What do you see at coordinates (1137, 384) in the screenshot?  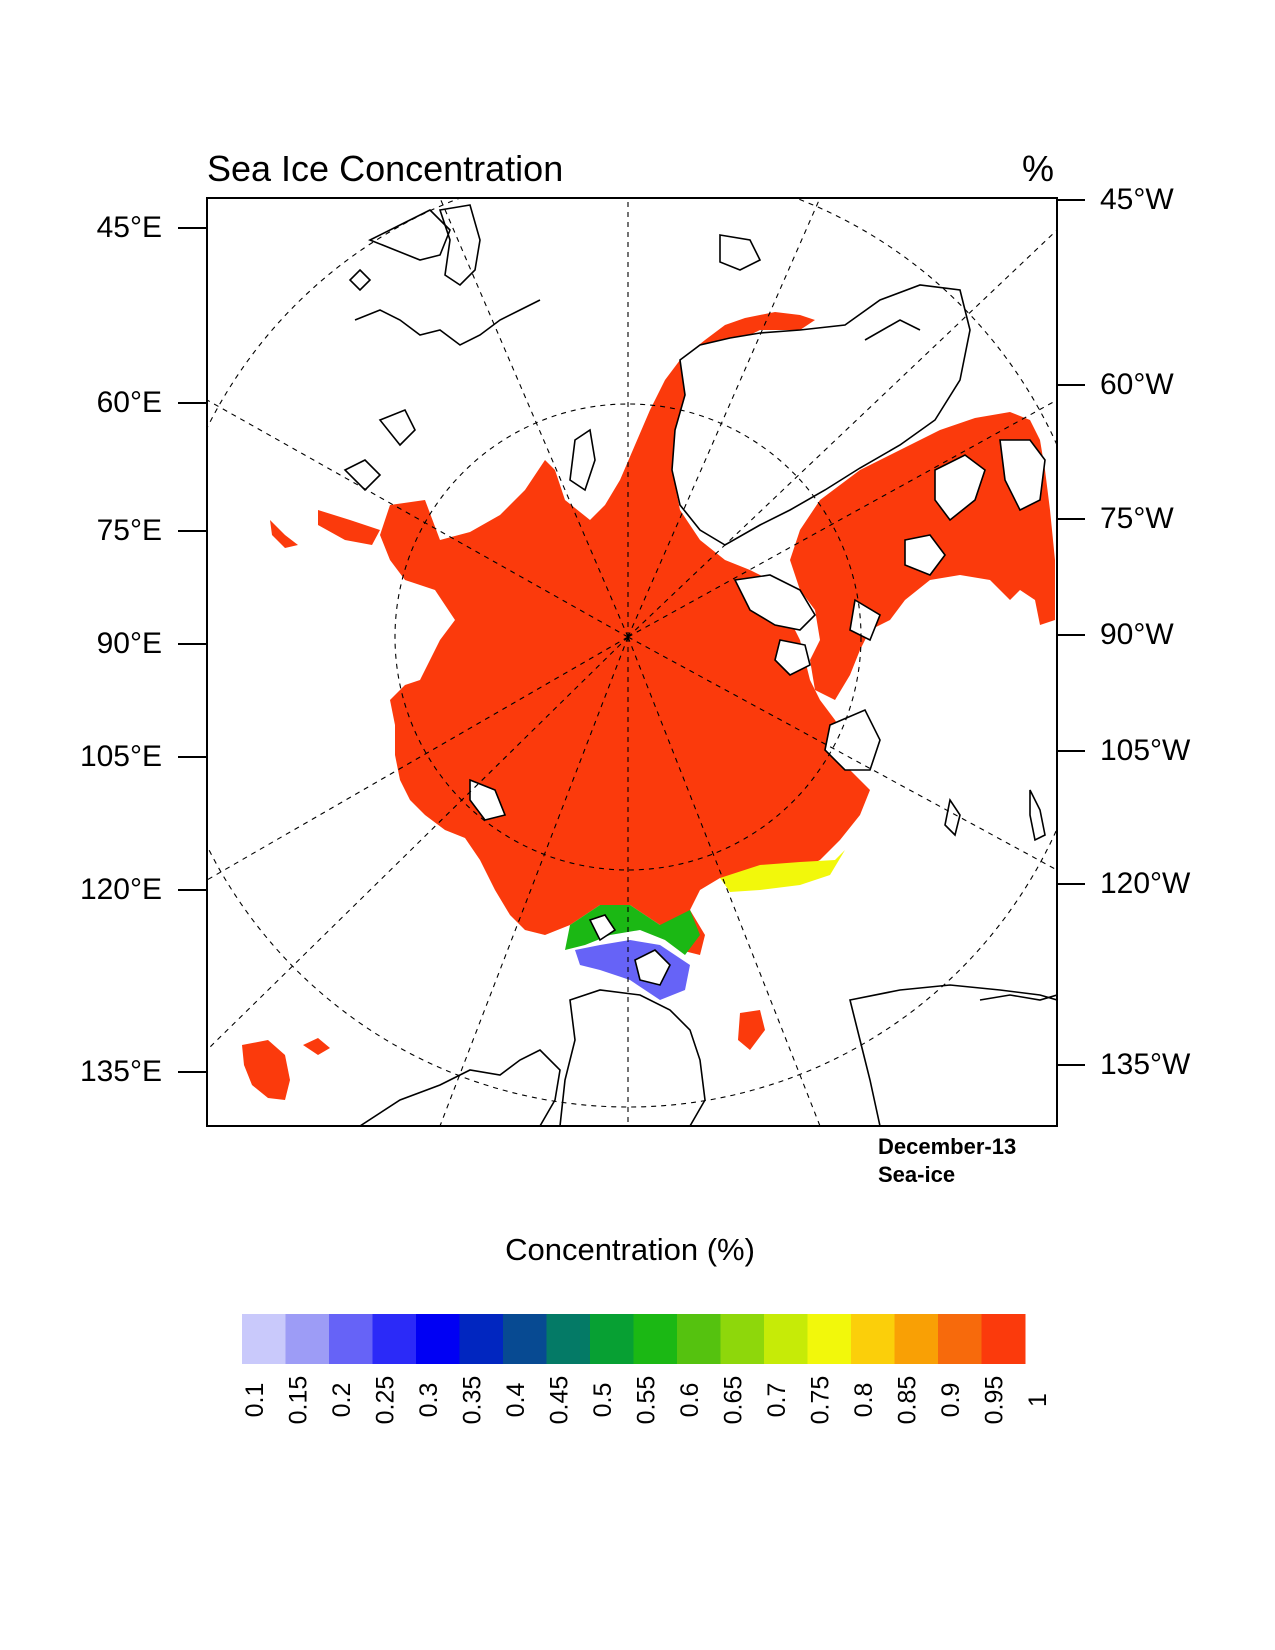 I see `lon-label-60w: 60°W` at bounding box center [1137, 384].